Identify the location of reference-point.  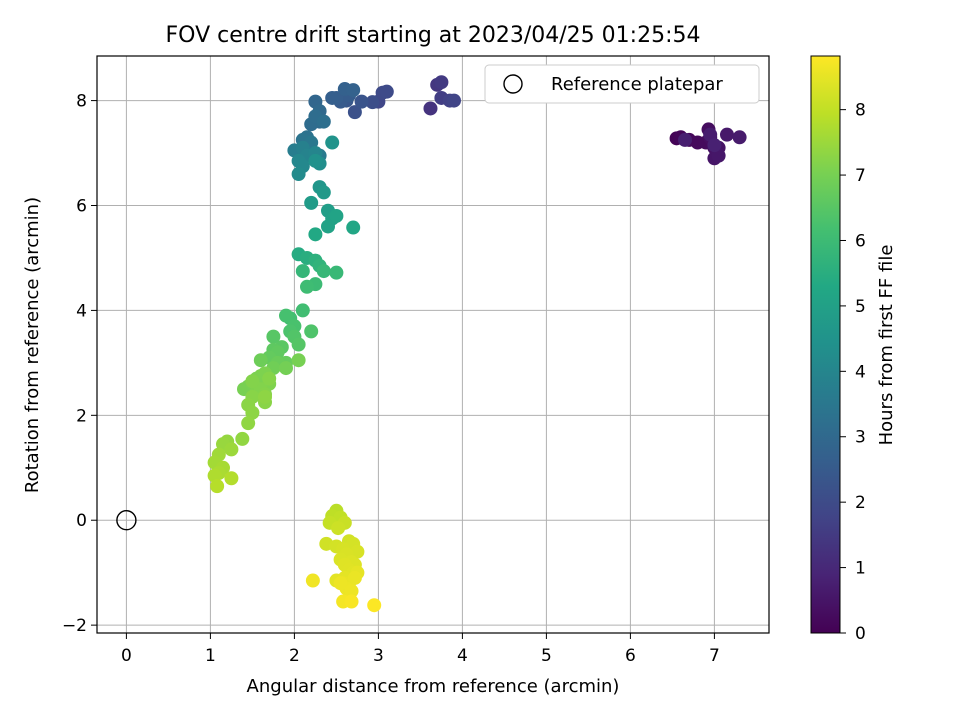
(126, 520).